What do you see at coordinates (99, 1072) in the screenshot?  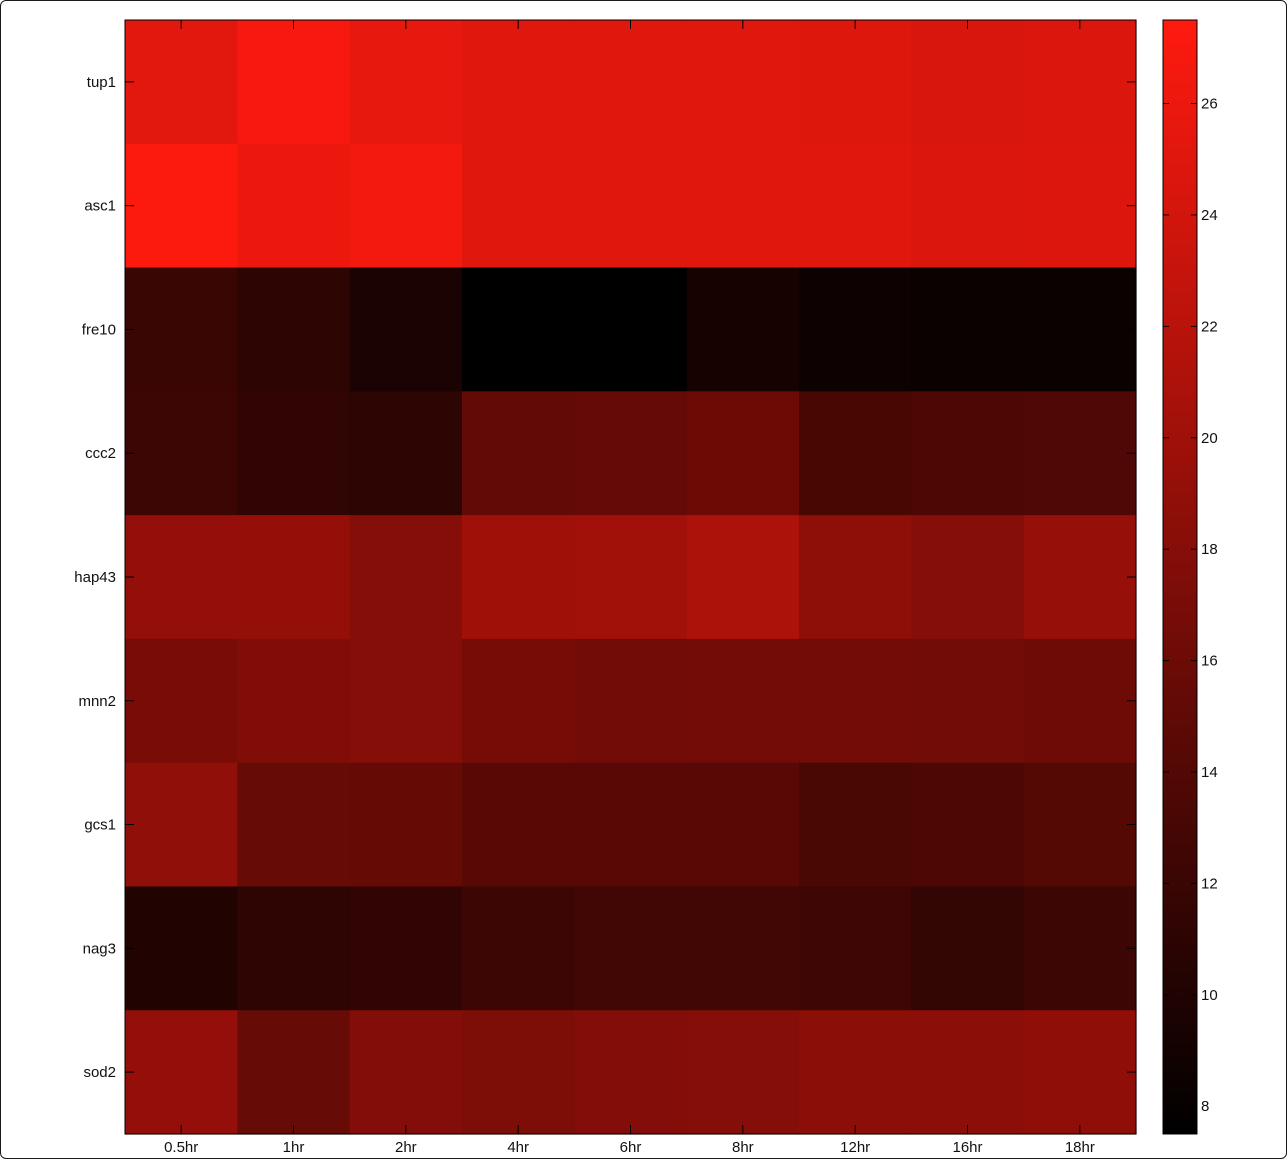 I see `y-tick-label: sod2` at bounding box center [99, 1072].